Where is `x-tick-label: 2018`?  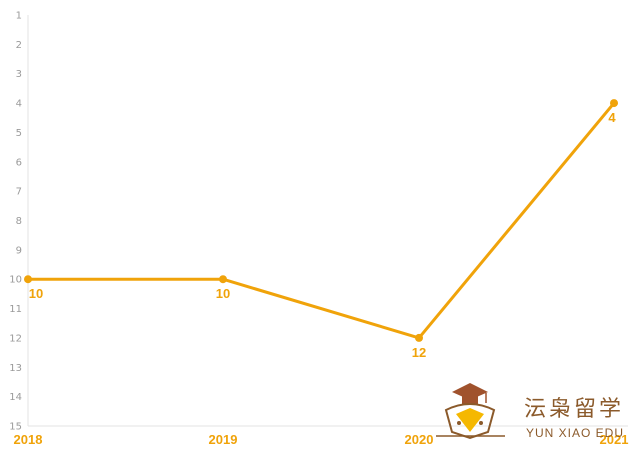 x-tick-label: 2018 is located at coordinates (28, 439).